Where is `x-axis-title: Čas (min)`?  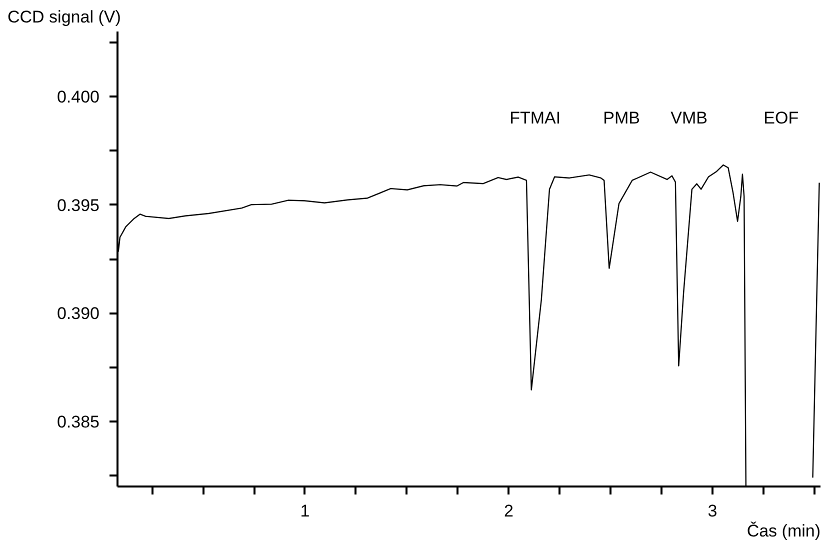
x-axis-title: Čas (min) is located at coordinates (783, 531).